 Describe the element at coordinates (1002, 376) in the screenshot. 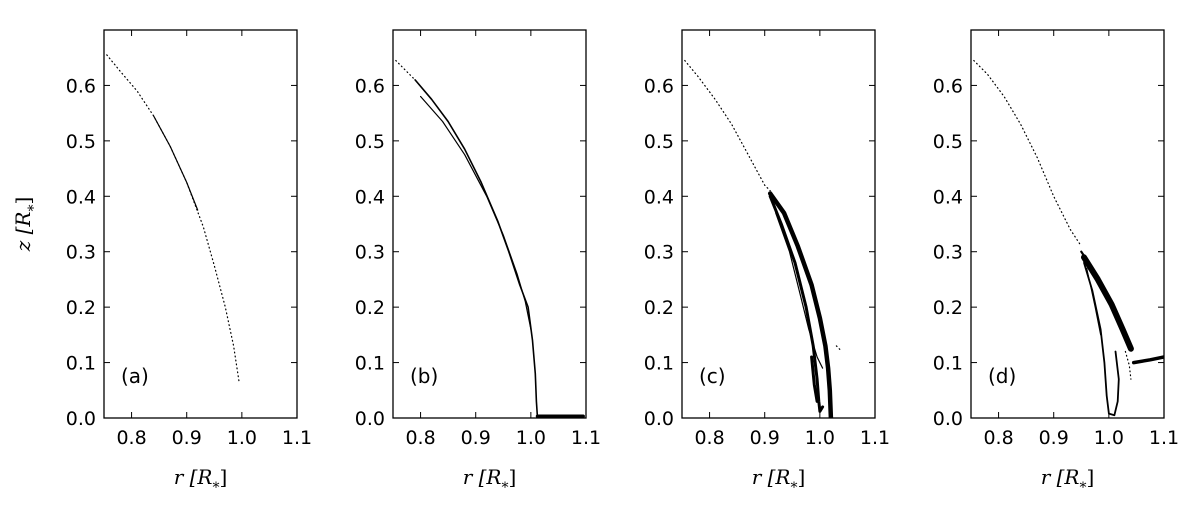

I see `panel-label: (d)` at that location.